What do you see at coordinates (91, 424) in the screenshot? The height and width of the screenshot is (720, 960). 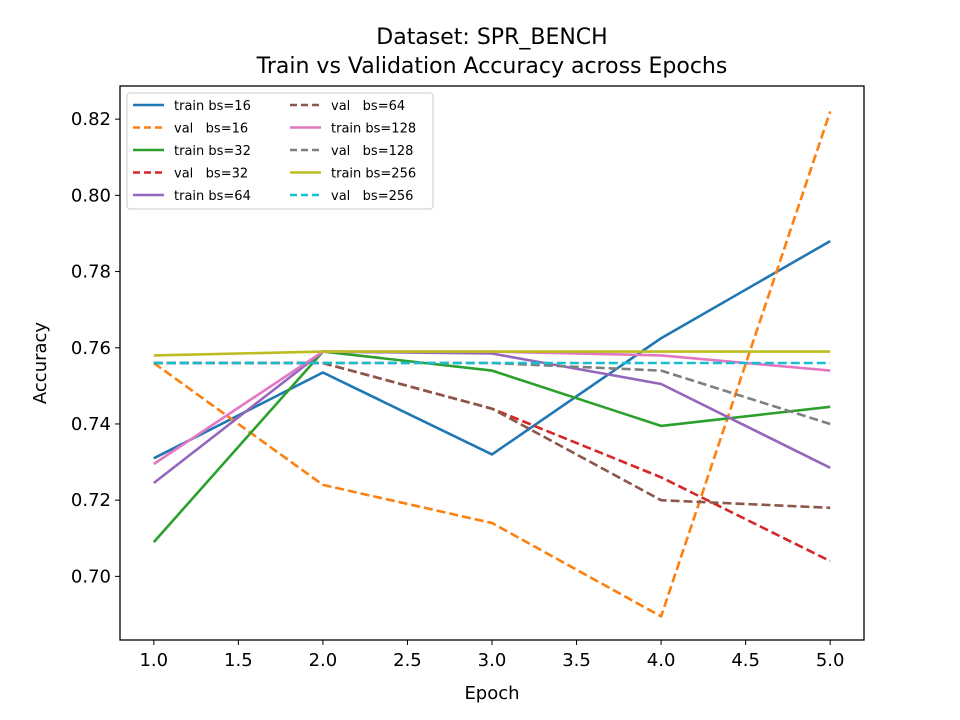 I see `y-tick-label: 0.74` at bounding box center [91, 424].